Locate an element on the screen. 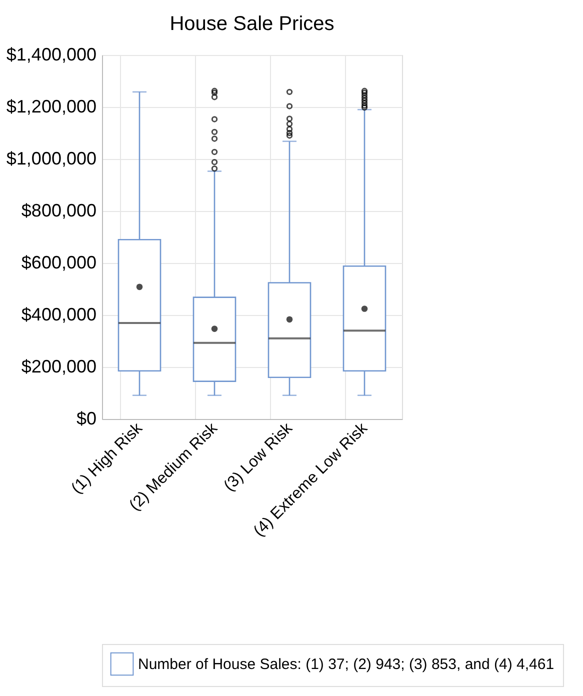  y-tick-label: $0 is located at coordinates (86, 418).